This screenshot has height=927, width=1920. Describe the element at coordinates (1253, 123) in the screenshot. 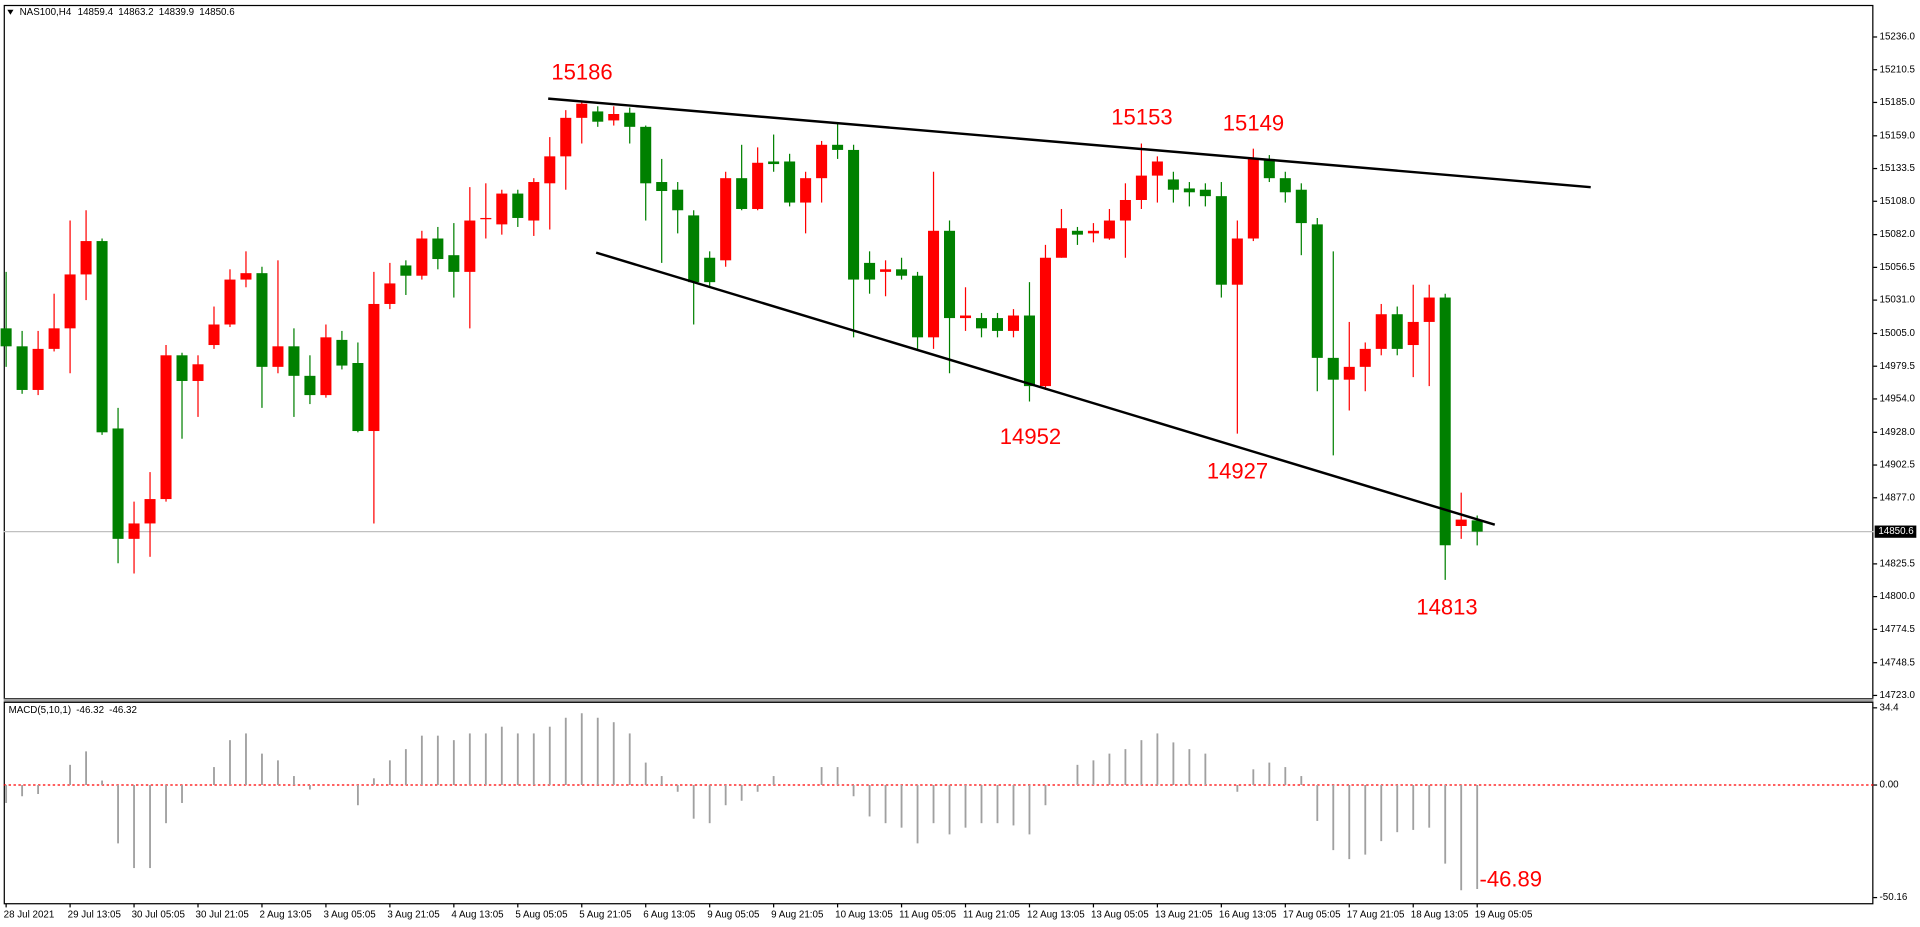

I see `annotation: 15149` at that location.